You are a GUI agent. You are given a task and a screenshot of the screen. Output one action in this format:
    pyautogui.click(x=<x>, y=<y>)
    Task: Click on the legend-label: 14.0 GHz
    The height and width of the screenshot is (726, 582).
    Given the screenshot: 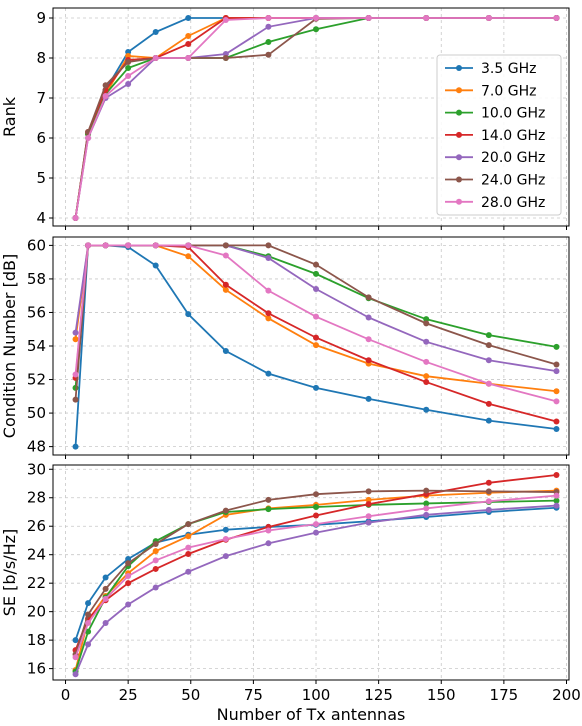 What is the action you would take?
    pyautogui.click(x=513, y=136)
    